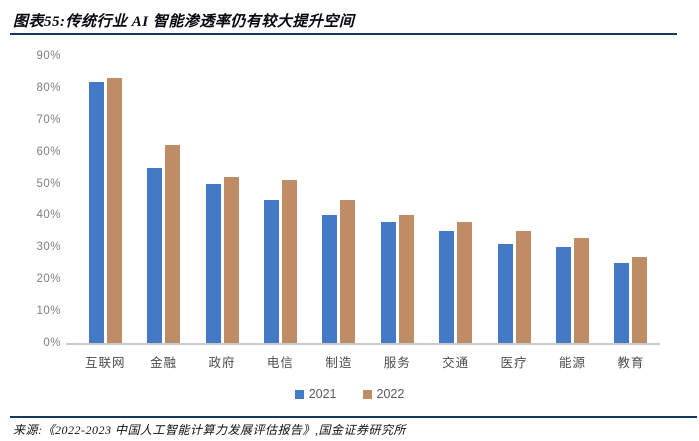  What do you see at coordinates (48, 311) in the screenshot?
I see `y-tick-label: 10%` at bounding box center [48, 311].